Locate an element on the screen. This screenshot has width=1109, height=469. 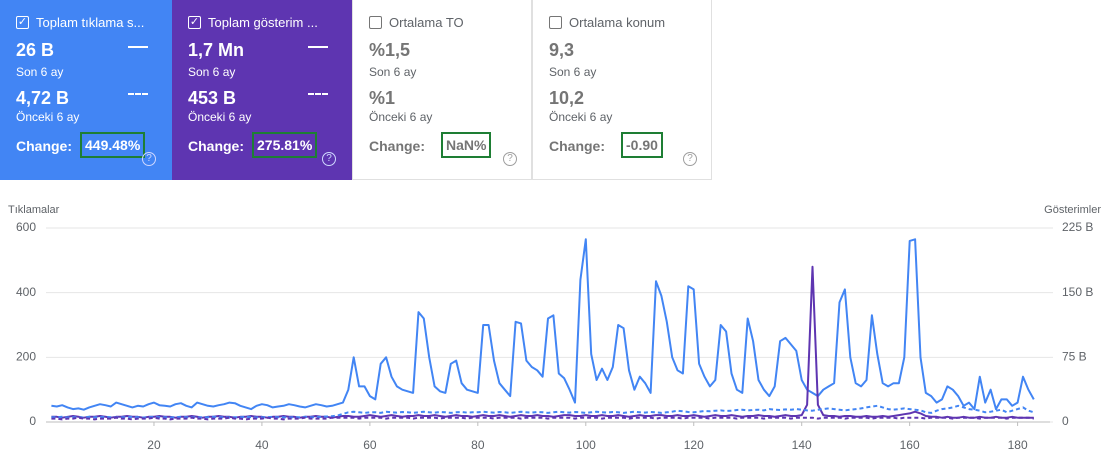
y2-tick-label: 0 is located at coordinates (1065, 421).